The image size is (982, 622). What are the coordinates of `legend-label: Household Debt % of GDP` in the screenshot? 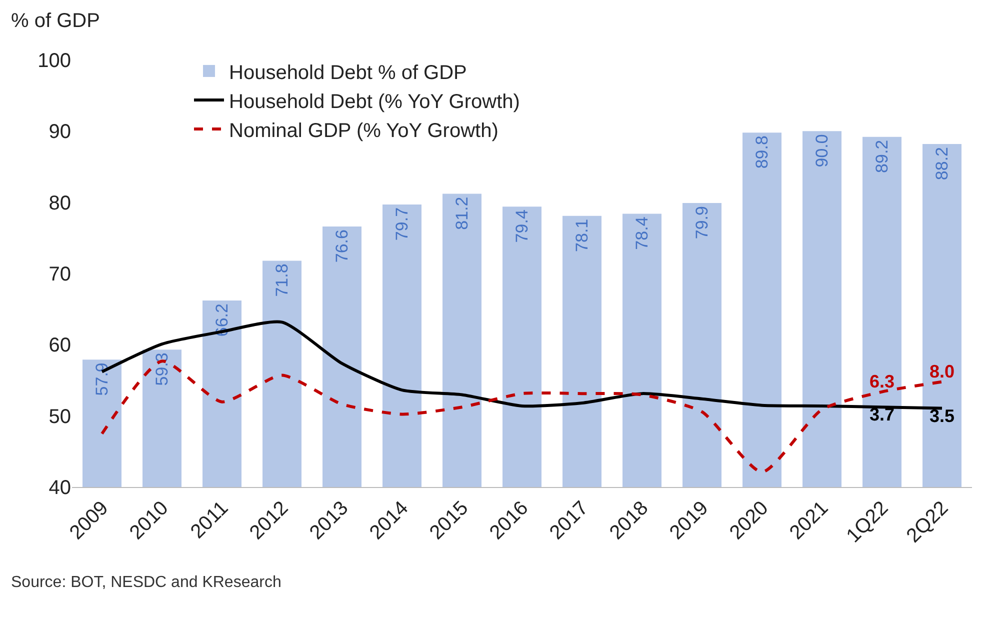 It's located at (348, 73).